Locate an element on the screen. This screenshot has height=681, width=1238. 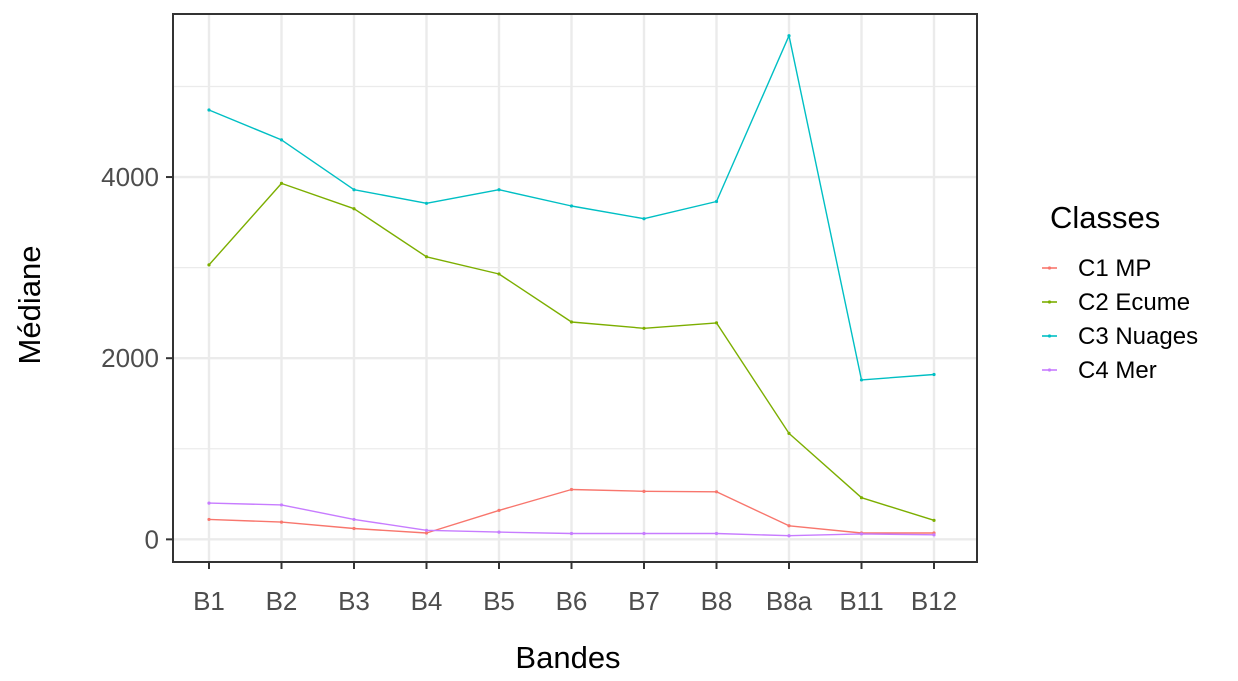
y-tick-label: 4000 is located at coordinates (130, 177).